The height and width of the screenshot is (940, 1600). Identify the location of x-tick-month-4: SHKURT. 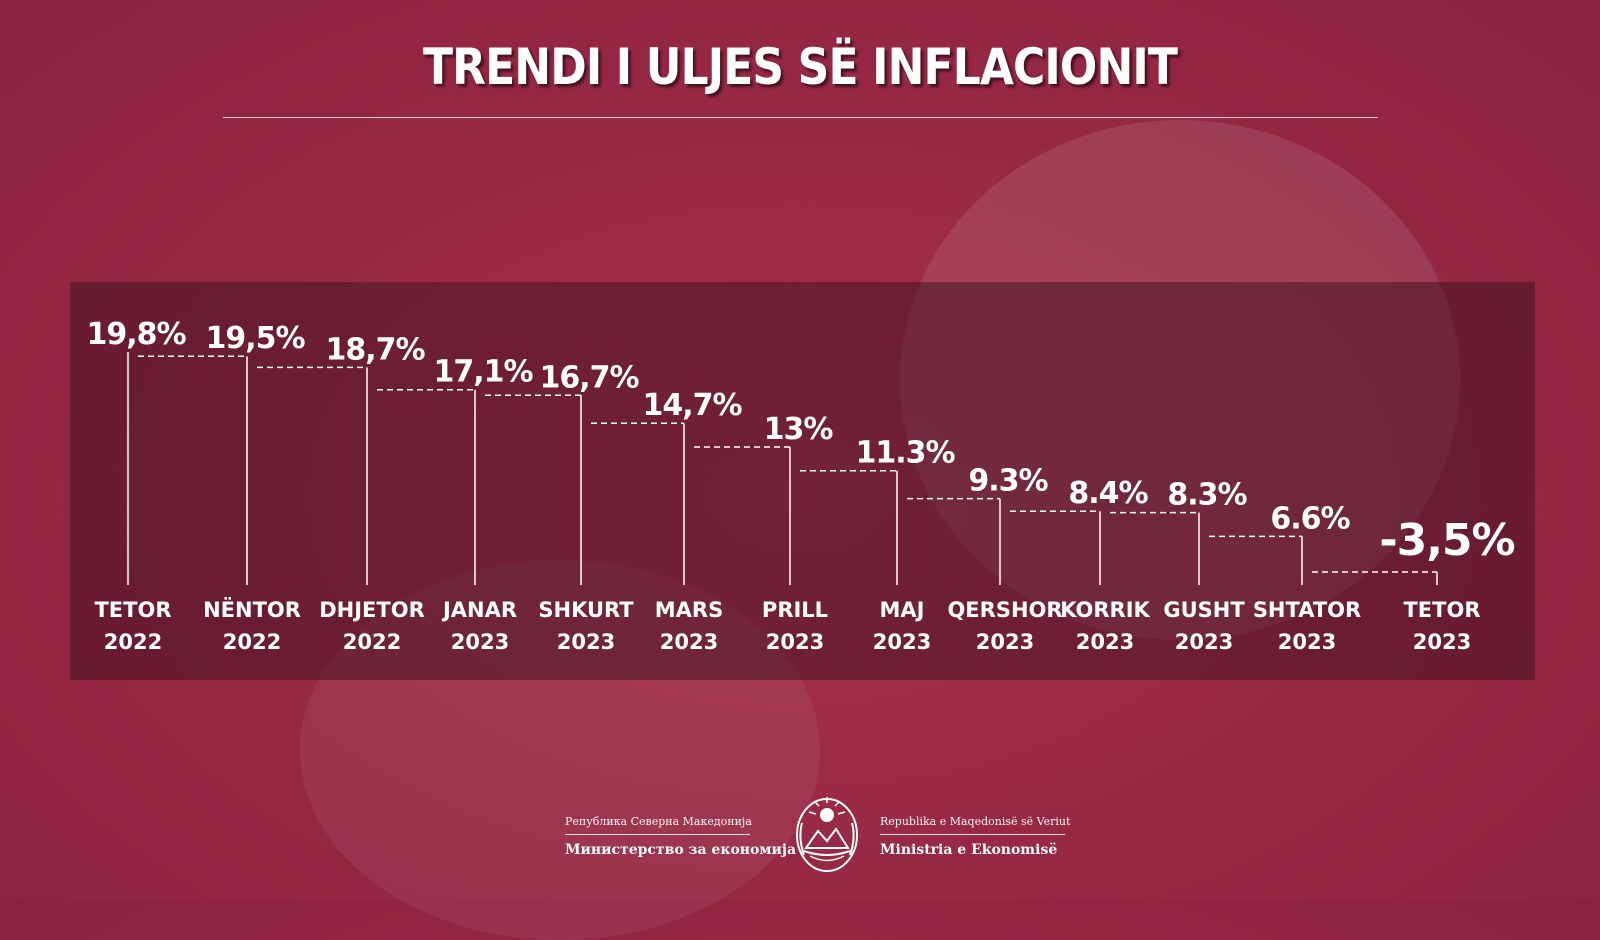
(586, 610).